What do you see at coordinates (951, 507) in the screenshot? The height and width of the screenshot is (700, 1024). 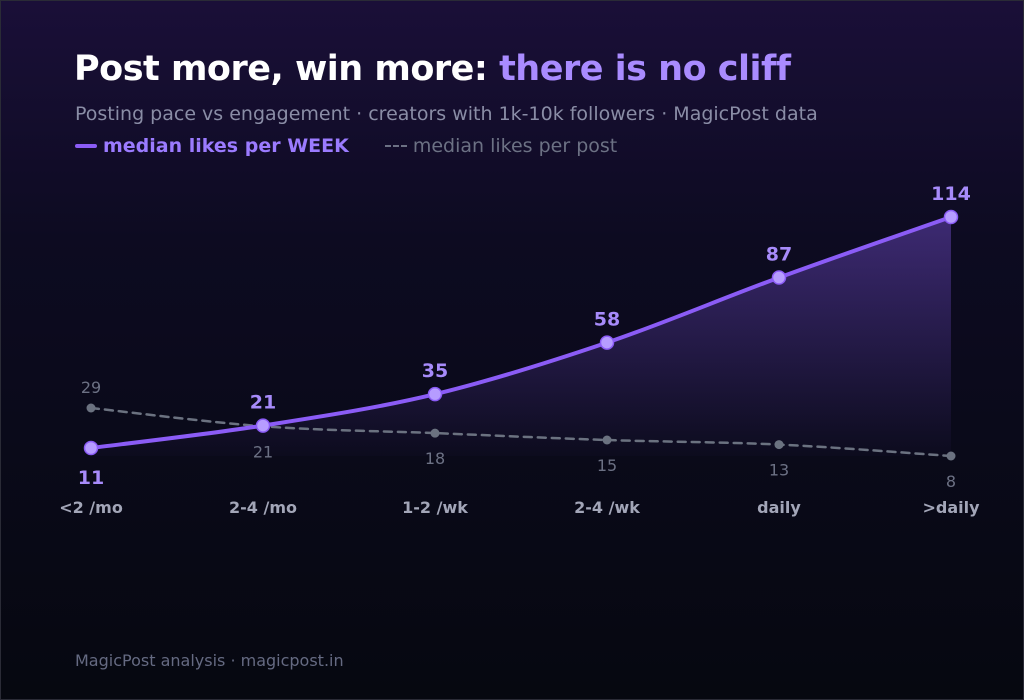 I see `x-axis-tick-label: >daily` at bounding box center [951, 507].